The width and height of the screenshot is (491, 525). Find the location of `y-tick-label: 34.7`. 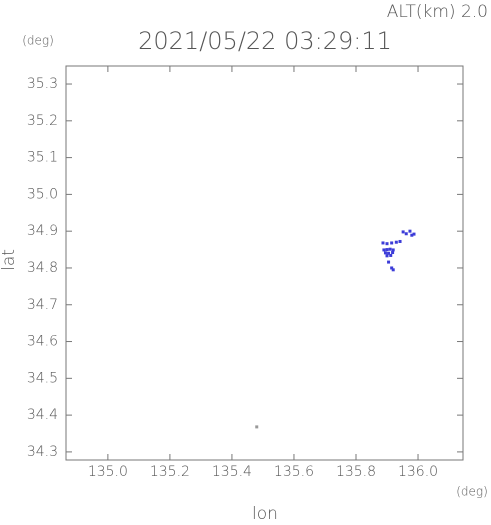

y-tick-label: 34.7 is located at coordinates (42, 305).